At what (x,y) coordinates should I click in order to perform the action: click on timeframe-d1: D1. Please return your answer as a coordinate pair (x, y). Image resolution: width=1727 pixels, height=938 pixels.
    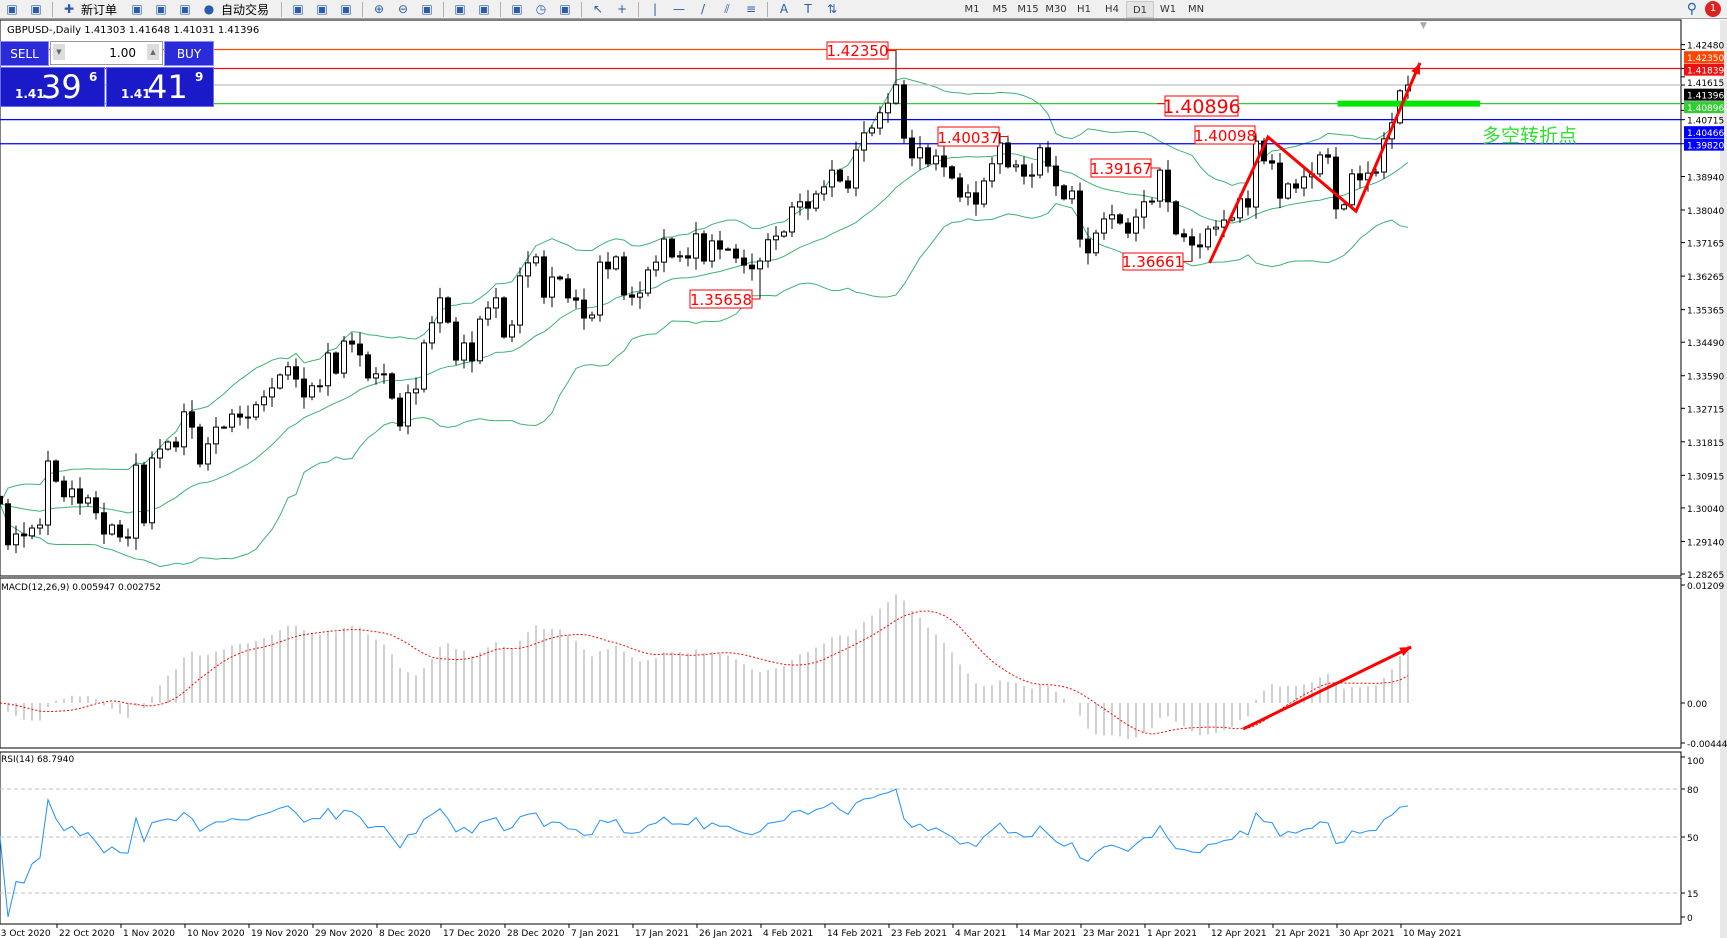
    Looking at the image, I should click on (1140, 9).